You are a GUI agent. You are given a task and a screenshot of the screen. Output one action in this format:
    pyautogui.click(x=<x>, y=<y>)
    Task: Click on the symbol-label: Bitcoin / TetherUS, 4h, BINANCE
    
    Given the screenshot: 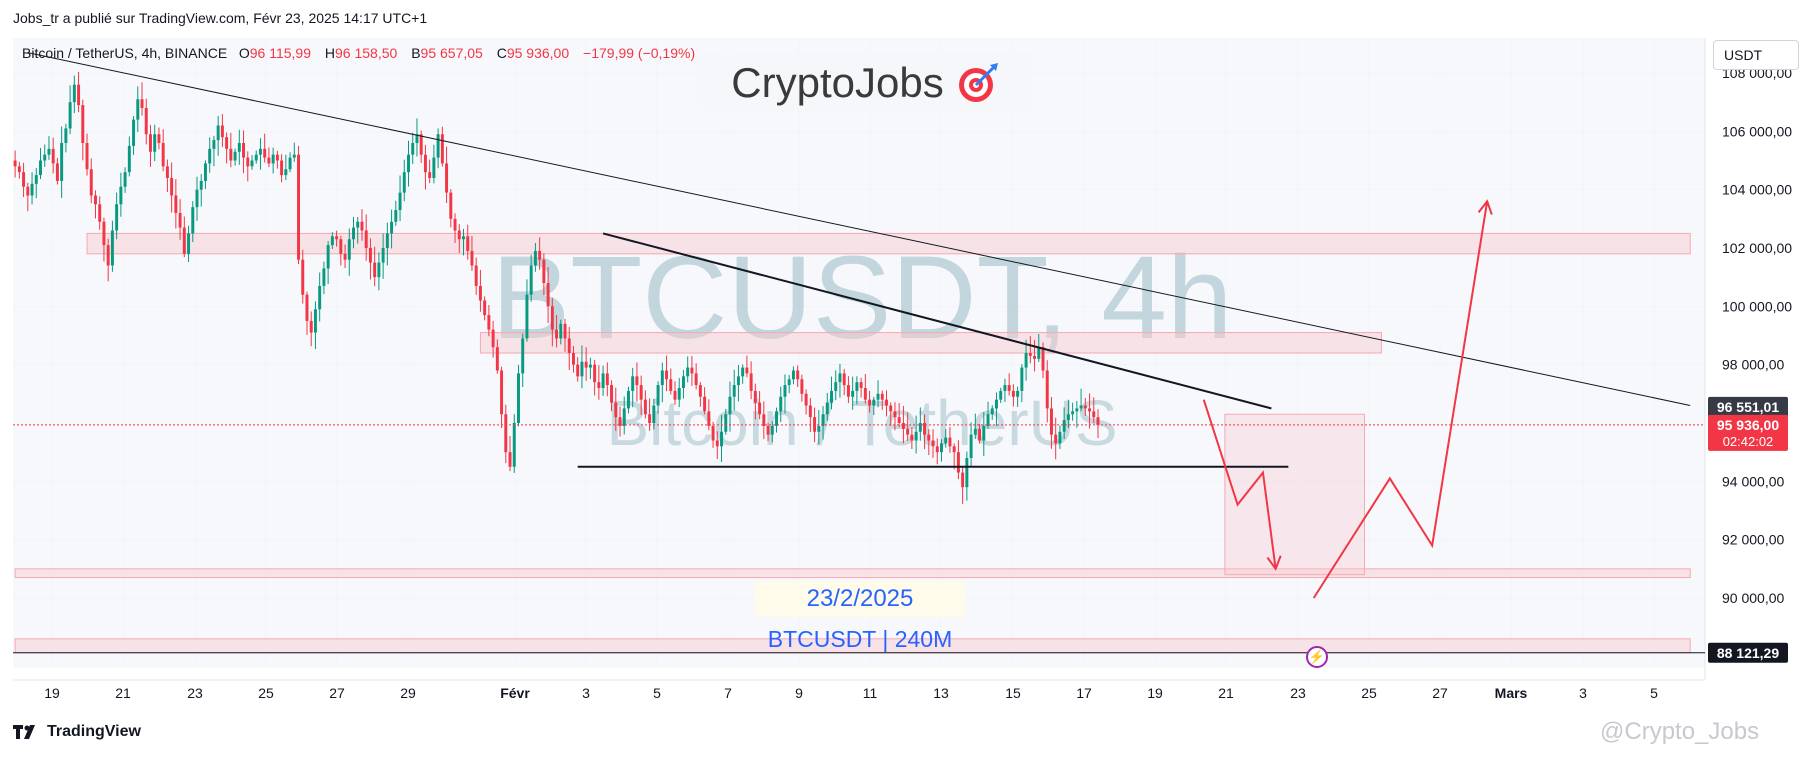 What is the action you would take?
    pyautogui.click(x=125, y=53)
    